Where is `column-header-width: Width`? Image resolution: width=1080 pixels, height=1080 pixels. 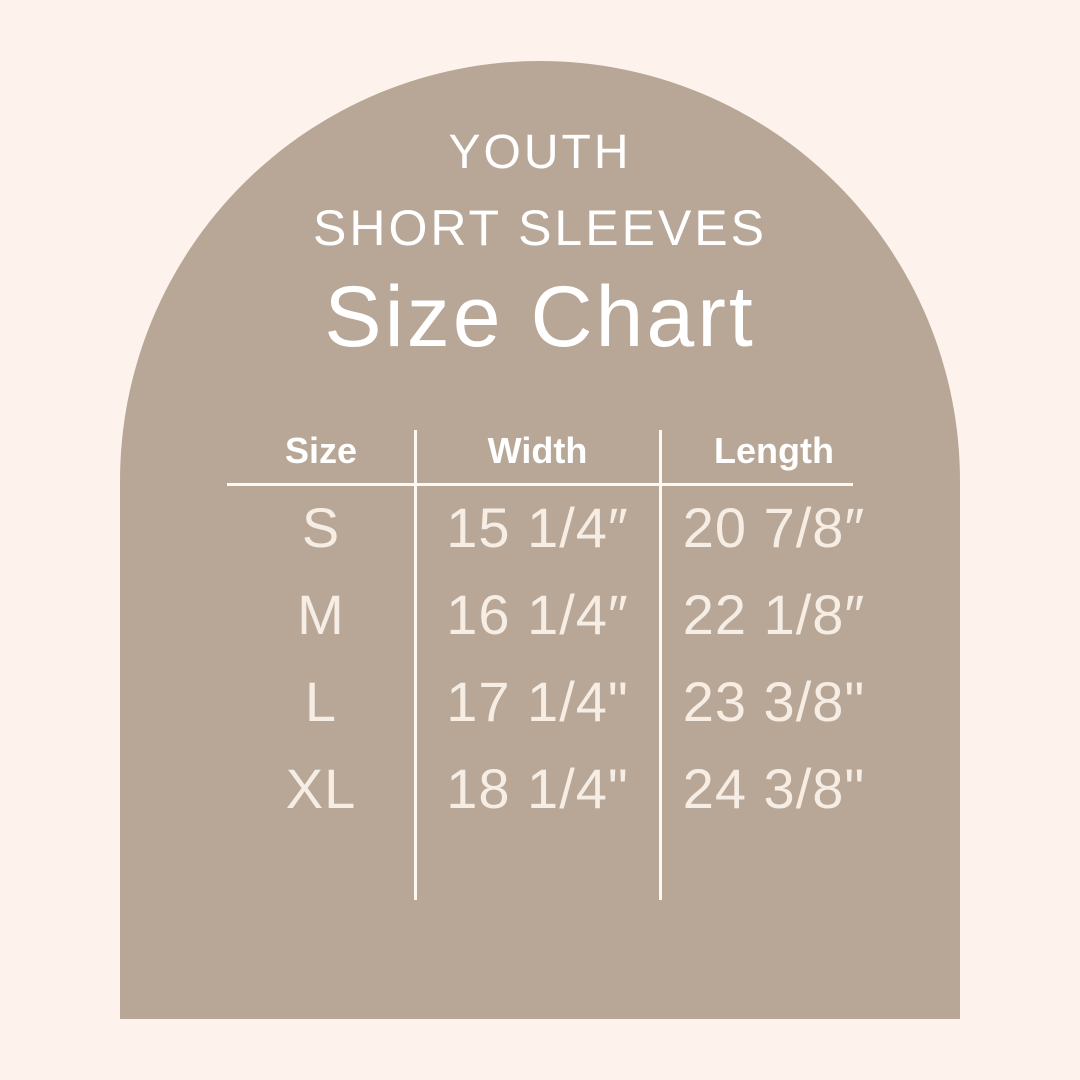 column-header-width: Width is located at coordinates (537, 450).